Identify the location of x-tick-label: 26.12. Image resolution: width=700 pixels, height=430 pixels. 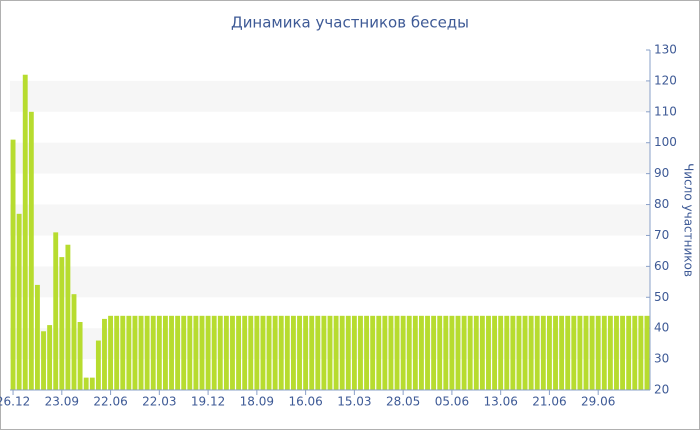
(15, 402).